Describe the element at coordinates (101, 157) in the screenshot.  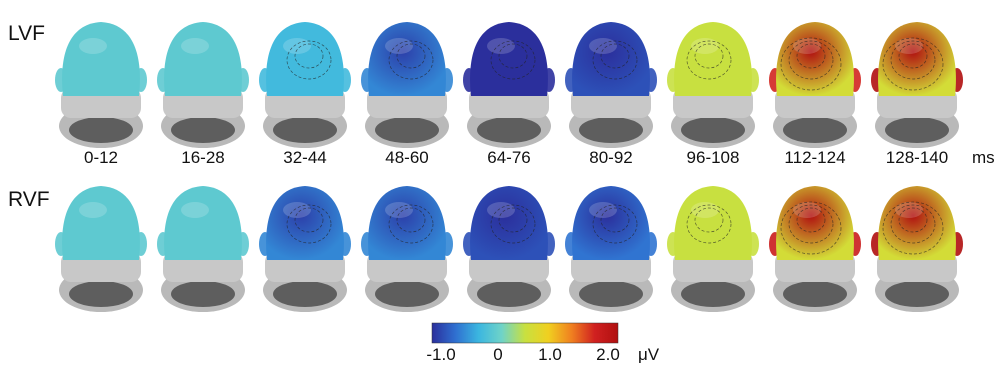
I see `time-label: 0-12` at that location.